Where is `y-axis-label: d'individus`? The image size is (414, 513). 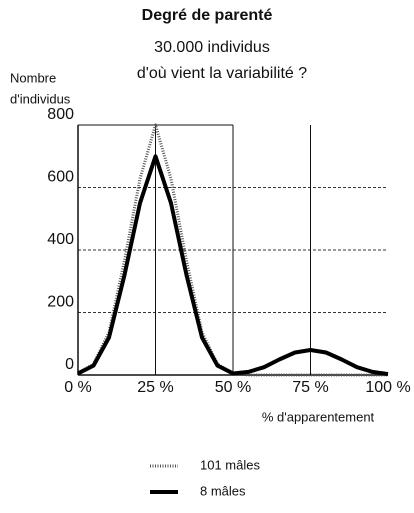
y-axis-label: d'individus is located at coordinates (40, 98).